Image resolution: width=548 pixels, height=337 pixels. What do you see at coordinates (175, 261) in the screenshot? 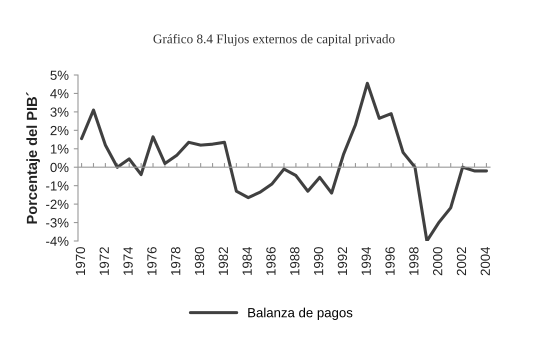
I see `x-tick-label: 1978` at bounding box center [175, 261].